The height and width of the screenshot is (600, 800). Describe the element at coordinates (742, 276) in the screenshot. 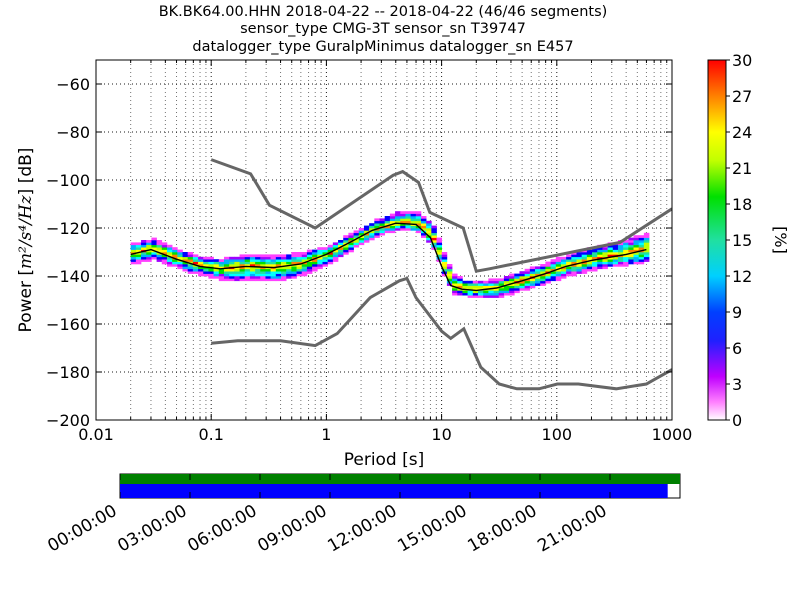

I see `colorbar-tick-label: 12` at that location.